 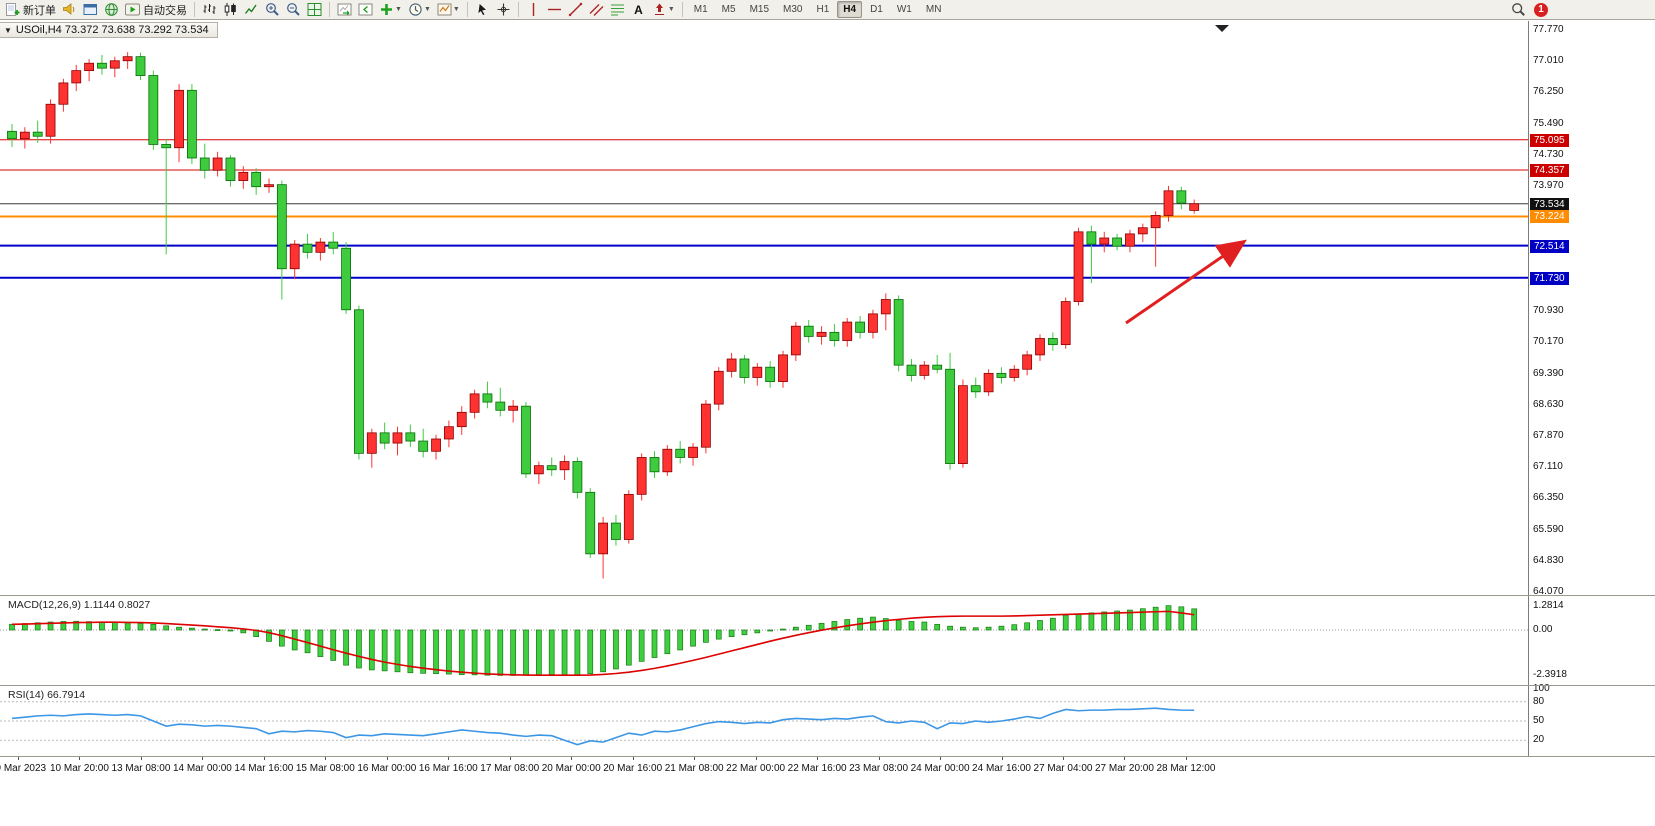 I want to click on sound-alert-button, so click(x=69, y=10).